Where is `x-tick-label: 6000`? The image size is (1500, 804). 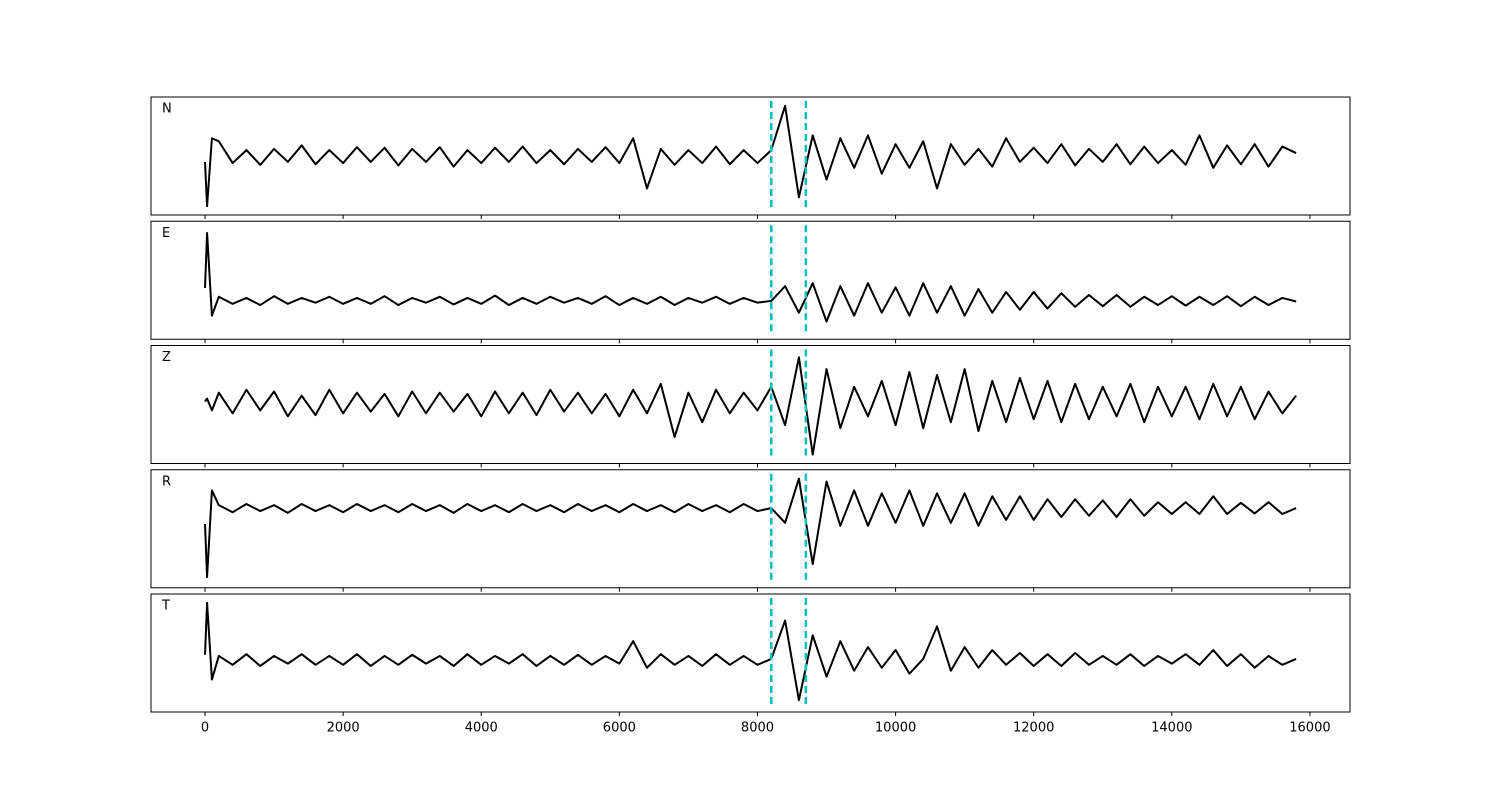
x-tick-label: 6000 is located at coordinates (619, 728).